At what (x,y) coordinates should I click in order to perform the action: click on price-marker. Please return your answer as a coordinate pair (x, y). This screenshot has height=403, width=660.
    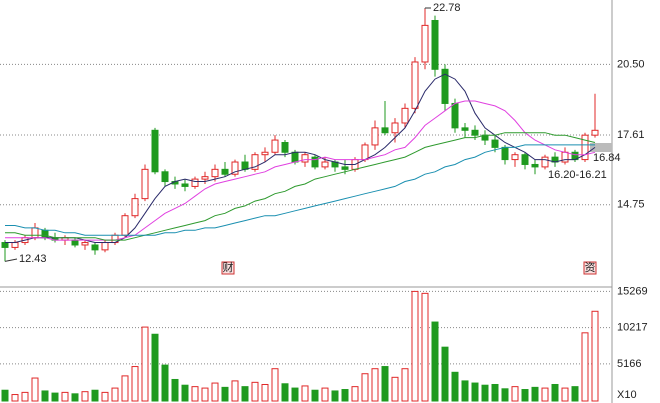
    Looking at the image, I should click on (601, 147).